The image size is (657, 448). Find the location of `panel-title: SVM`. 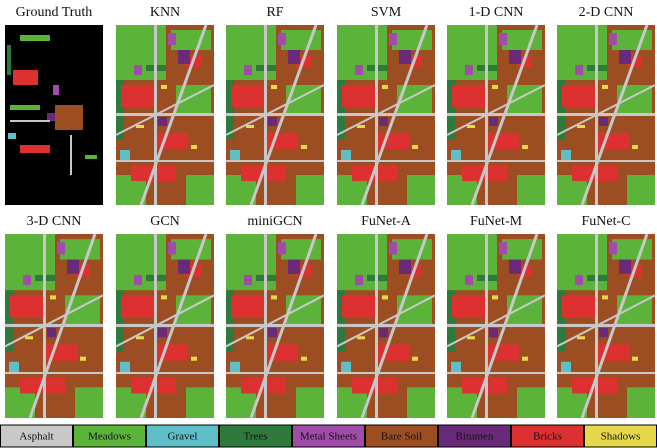

panel-title: SVM is located at coordinates (386, 12).